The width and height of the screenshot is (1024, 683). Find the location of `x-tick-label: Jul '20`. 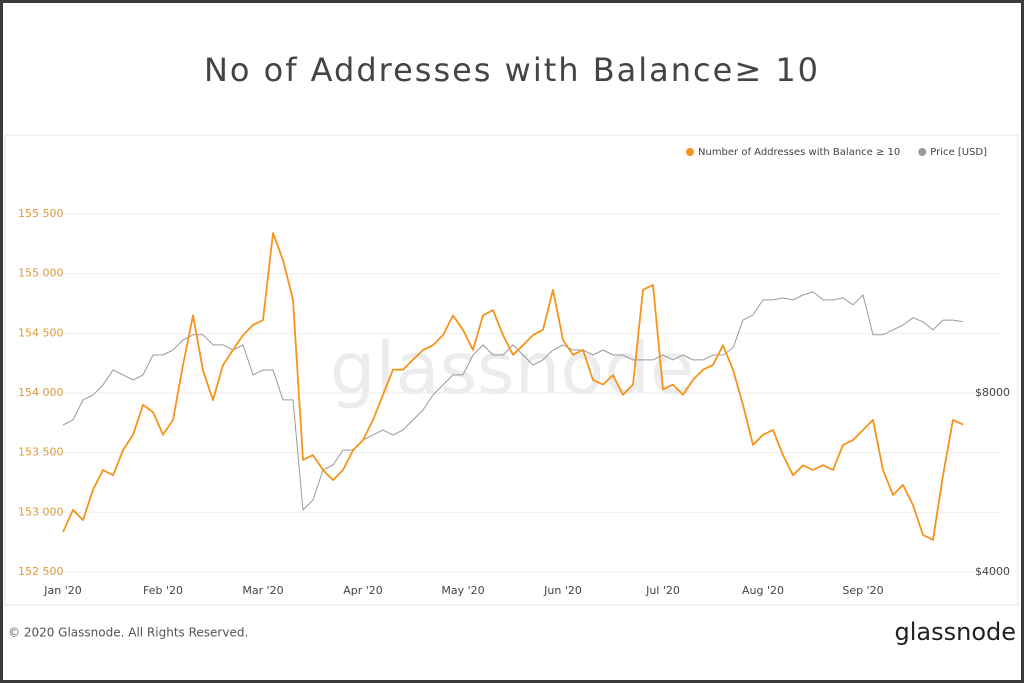

x-tick-label: Jul '20 is located at coordinates (662, 590).